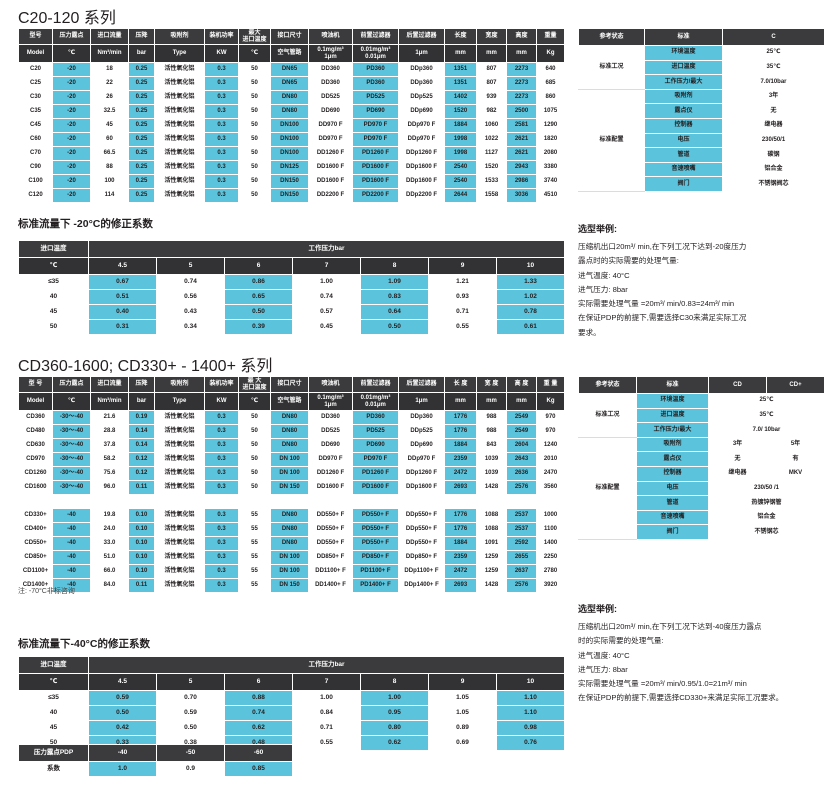 The image size is (832, 785). Describe the element at coordinates (53, 728) in the screenshot. I see `corr-temp-2: 45` at that location.